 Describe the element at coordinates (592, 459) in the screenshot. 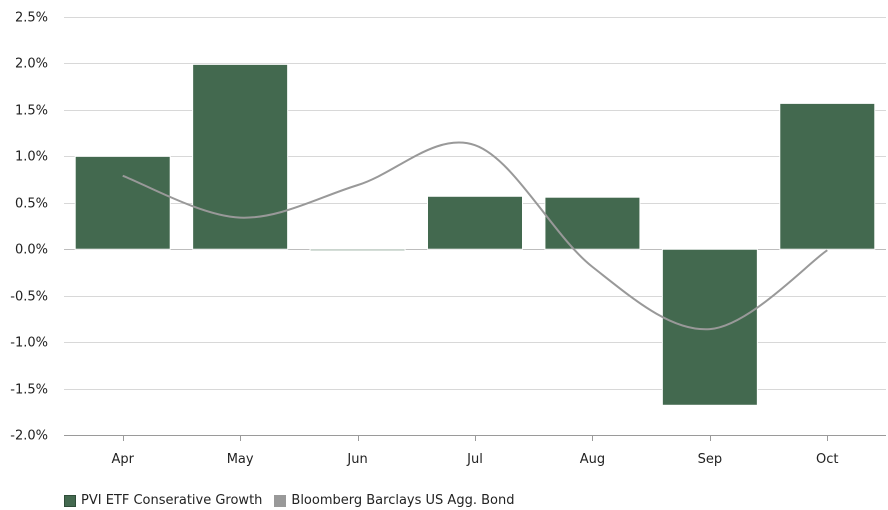

I see `x-tick-label: Aug` at that location.